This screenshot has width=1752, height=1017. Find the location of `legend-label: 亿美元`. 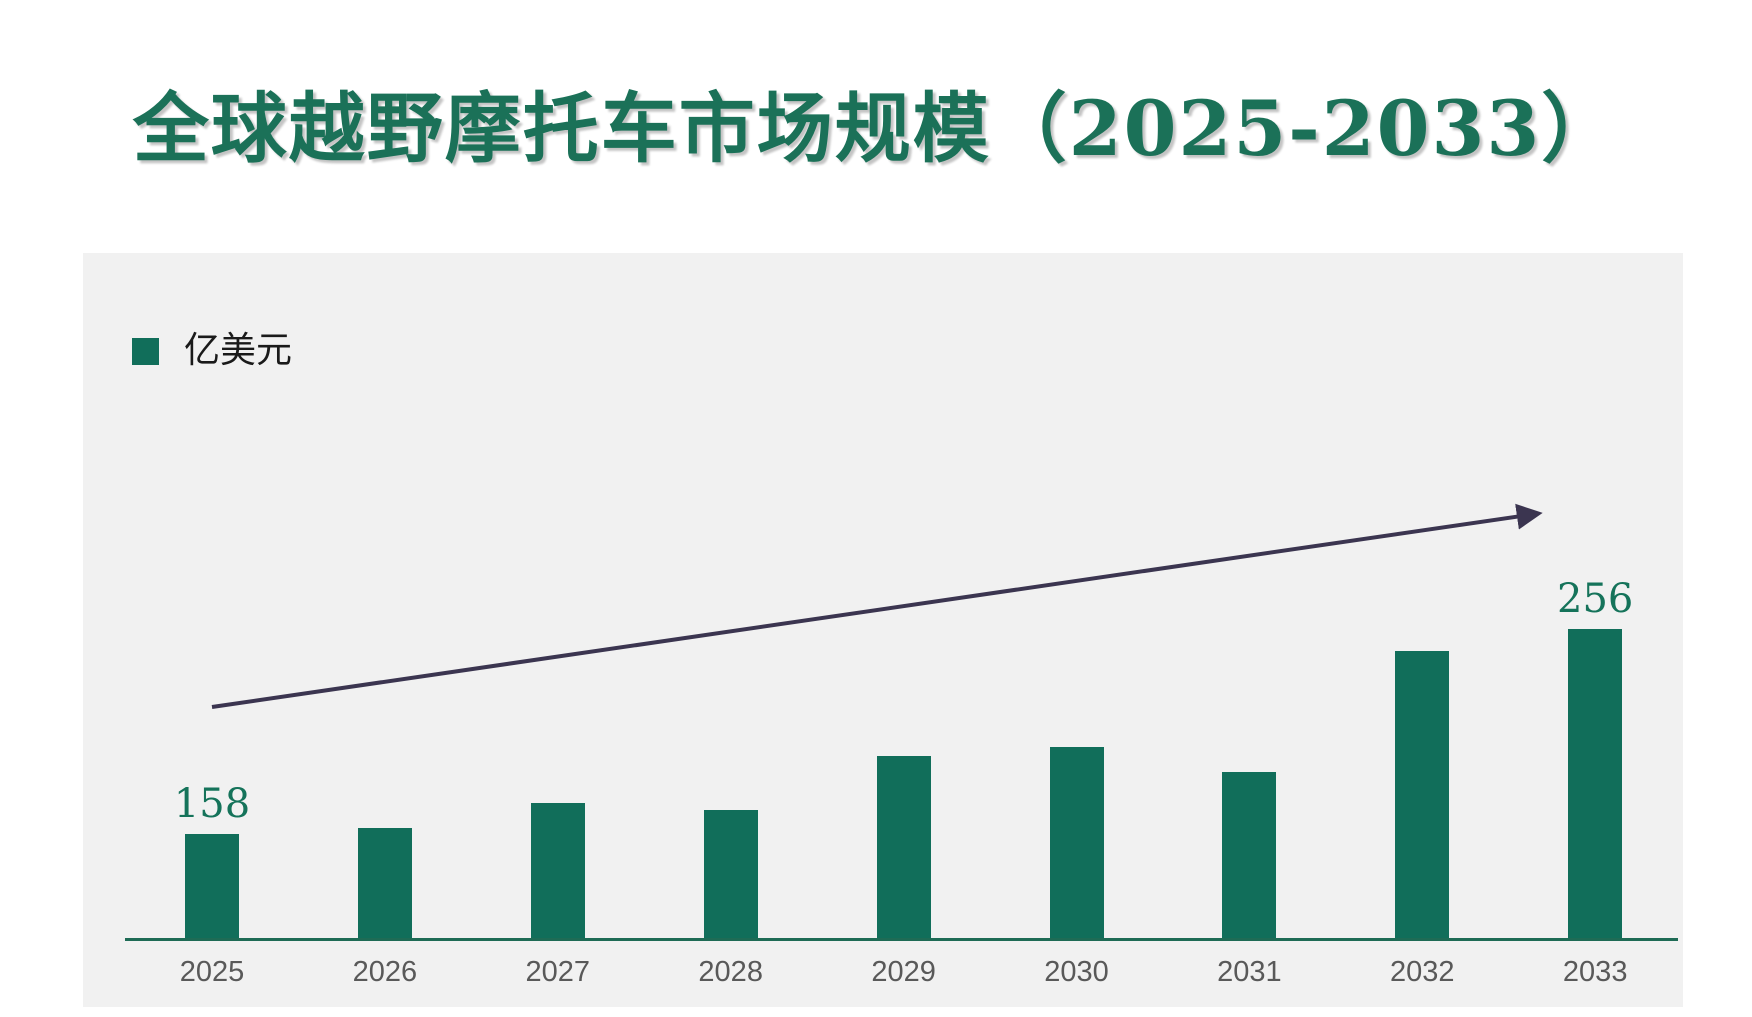

legend-label: 亿美元 is located at coordinates (238, 350).